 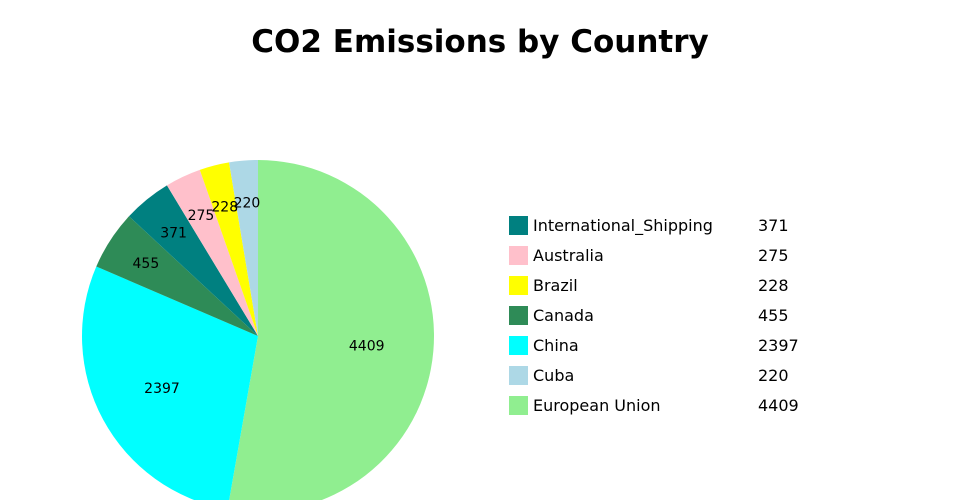 I want to click on pie-slice-china, so click(x=170, y=383).